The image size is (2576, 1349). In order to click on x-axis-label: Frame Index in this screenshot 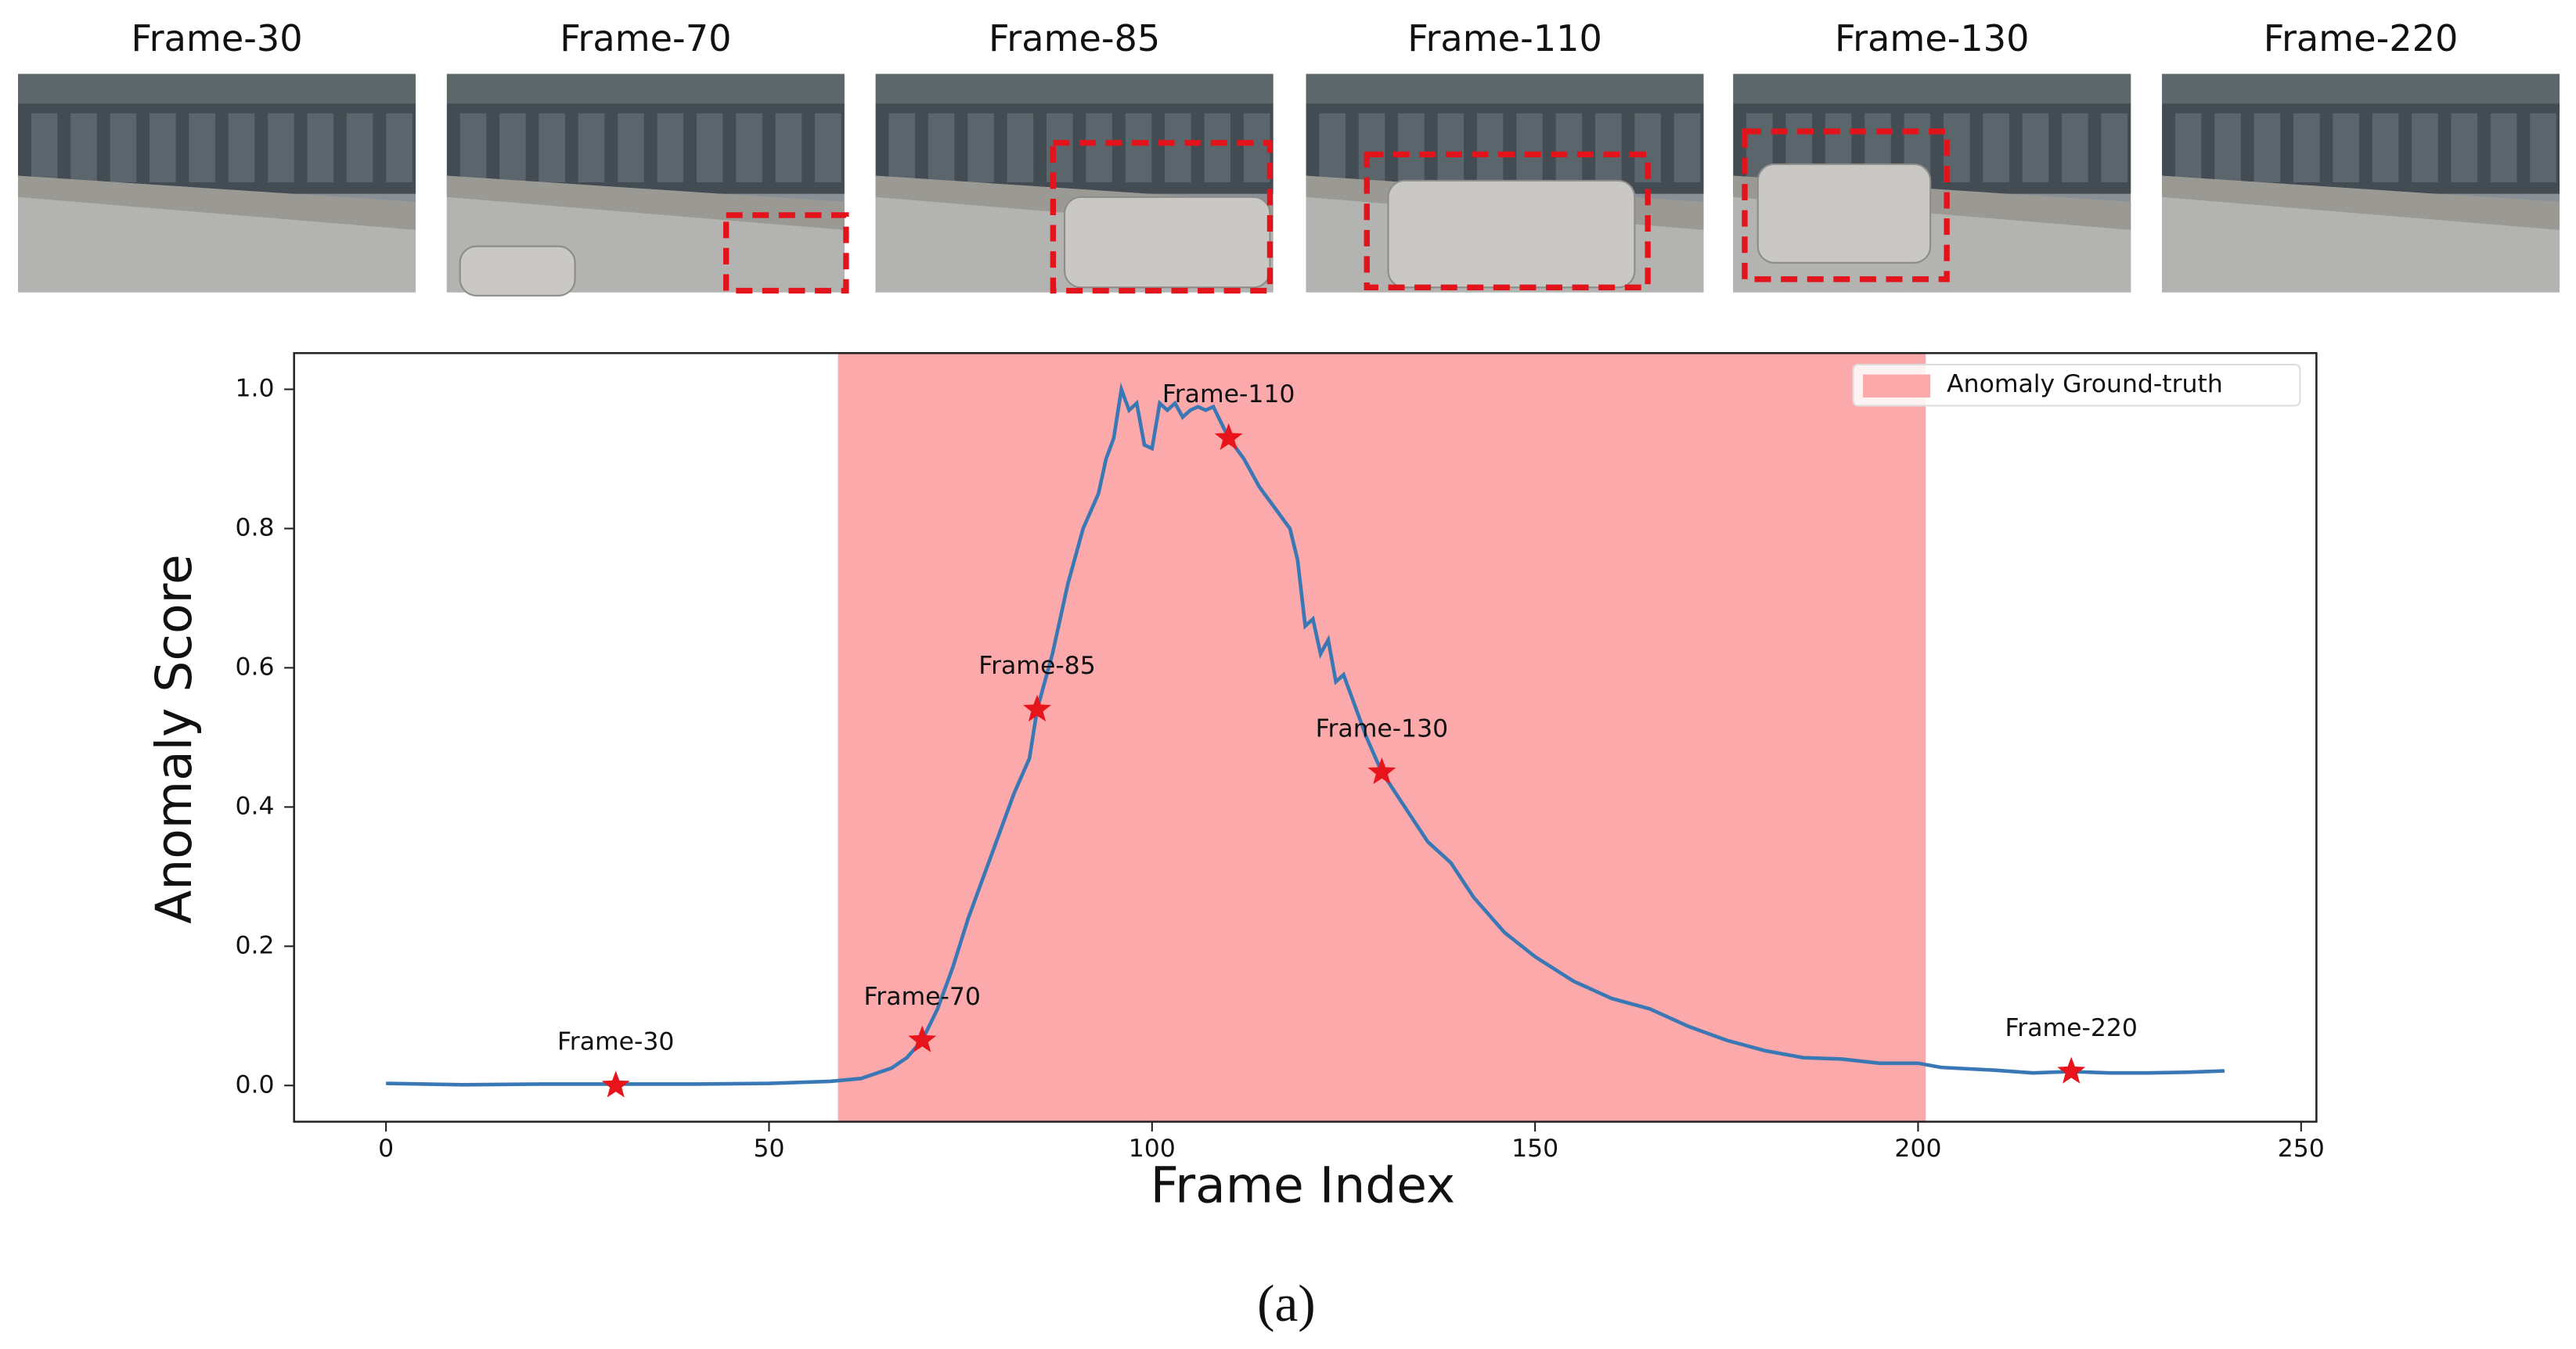, I will do `click(1303, 1186)`.